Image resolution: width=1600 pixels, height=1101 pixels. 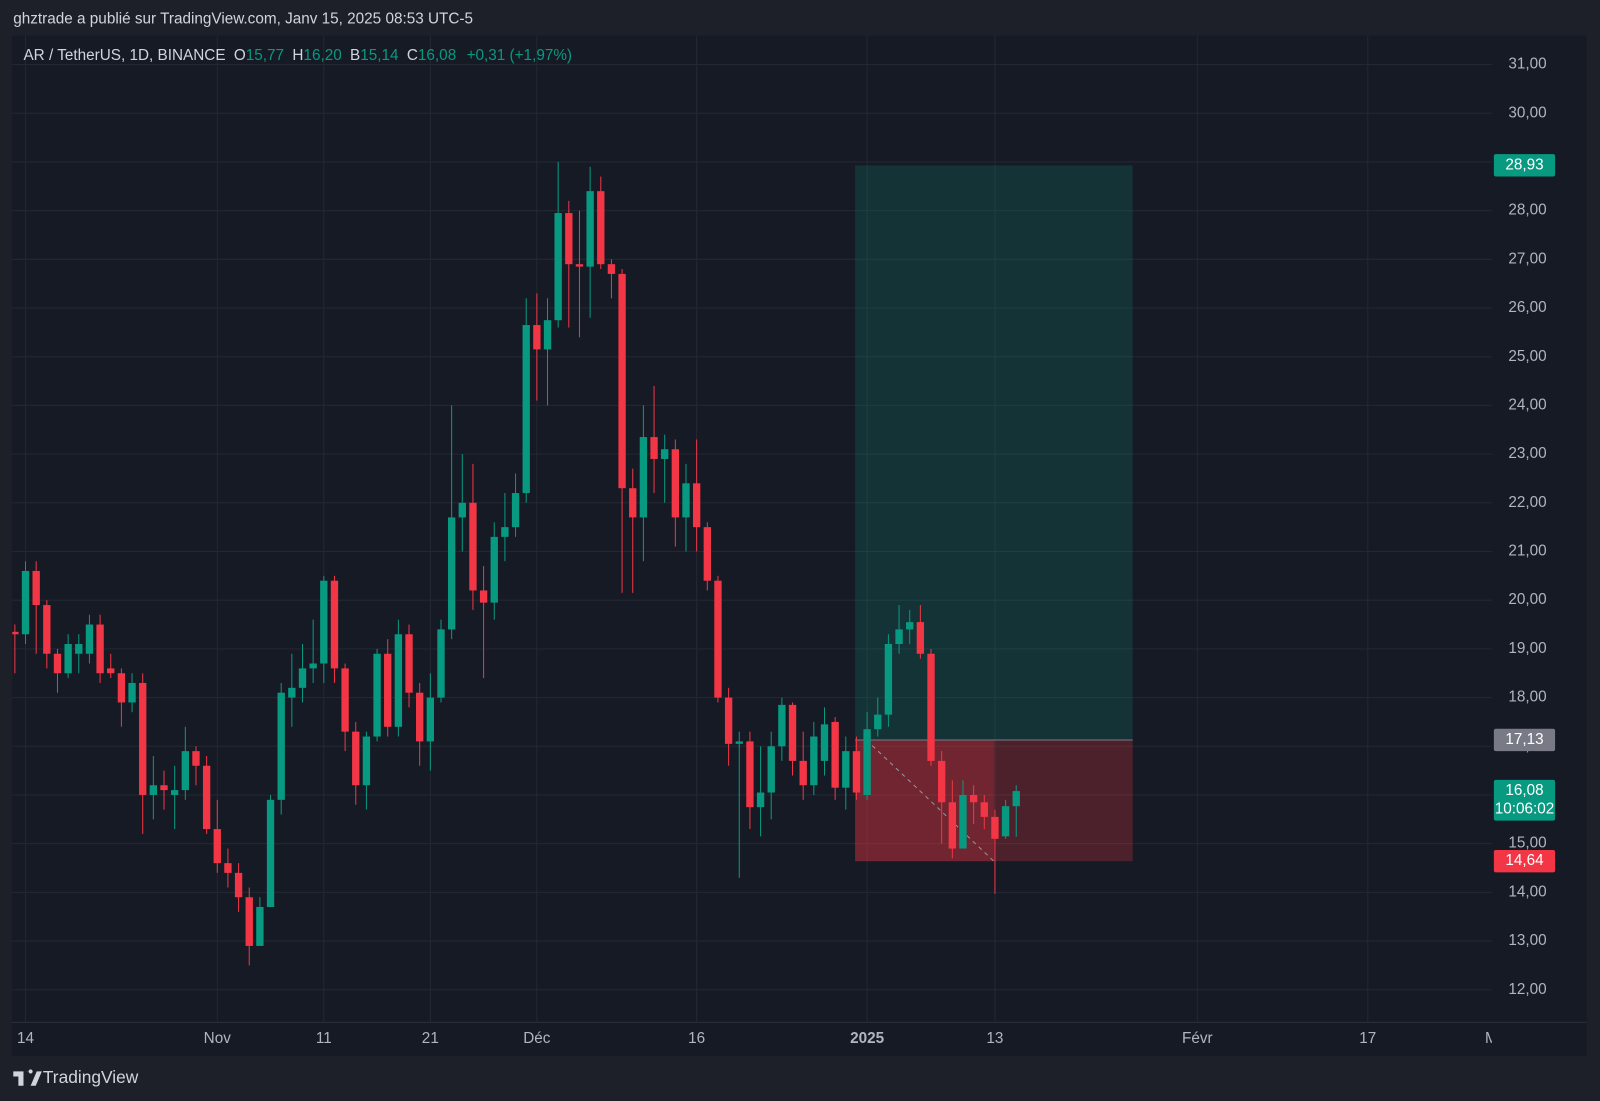 I want to click on x-tick-label: 14, so click(x=26, y=1038).